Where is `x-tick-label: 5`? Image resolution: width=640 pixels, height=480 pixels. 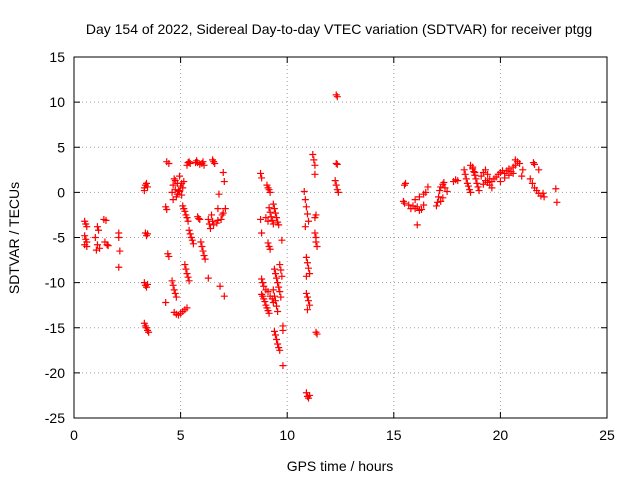
x-tick-label: 5 is located at coordinates (181, 435).